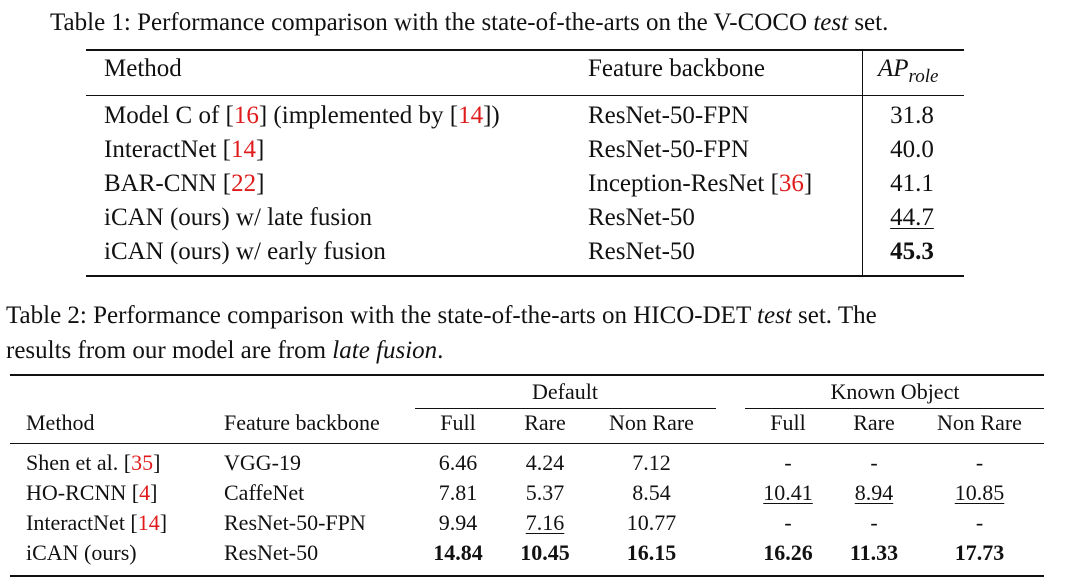 The image size is (1071, 588). I want to click on table1-cell-ap: 31.8, so click(912, 115).